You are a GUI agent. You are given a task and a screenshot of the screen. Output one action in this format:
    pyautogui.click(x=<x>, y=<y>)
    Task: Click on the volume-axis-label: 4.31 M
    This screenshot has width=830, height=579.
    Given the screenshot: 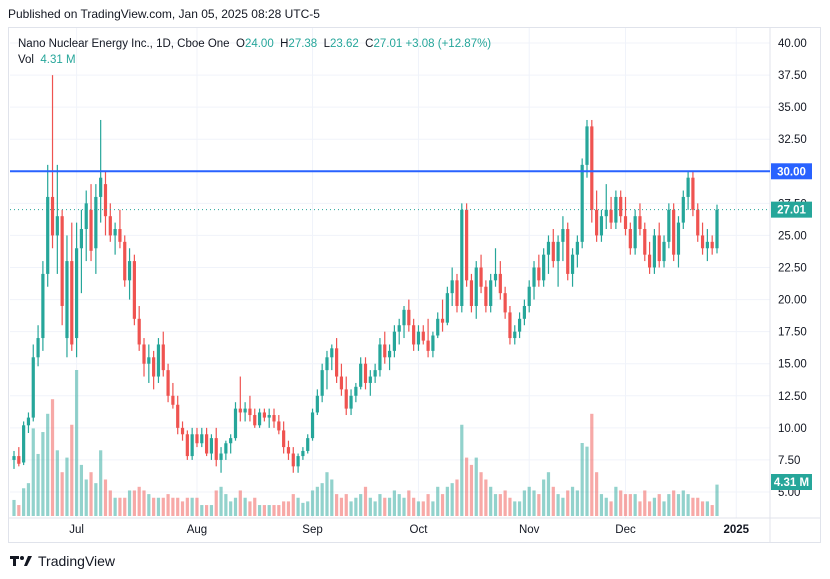 What is the action you would take?
    pyautogui.click(x=791, y=483)
    